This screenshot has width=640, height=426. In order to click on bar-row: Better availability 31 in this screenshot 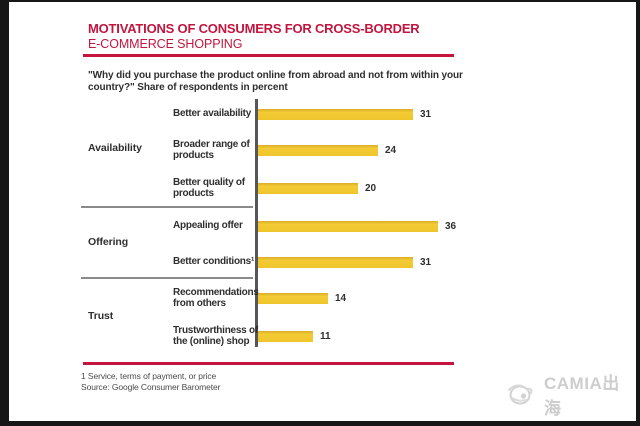, I will do `click(322, 114)`.